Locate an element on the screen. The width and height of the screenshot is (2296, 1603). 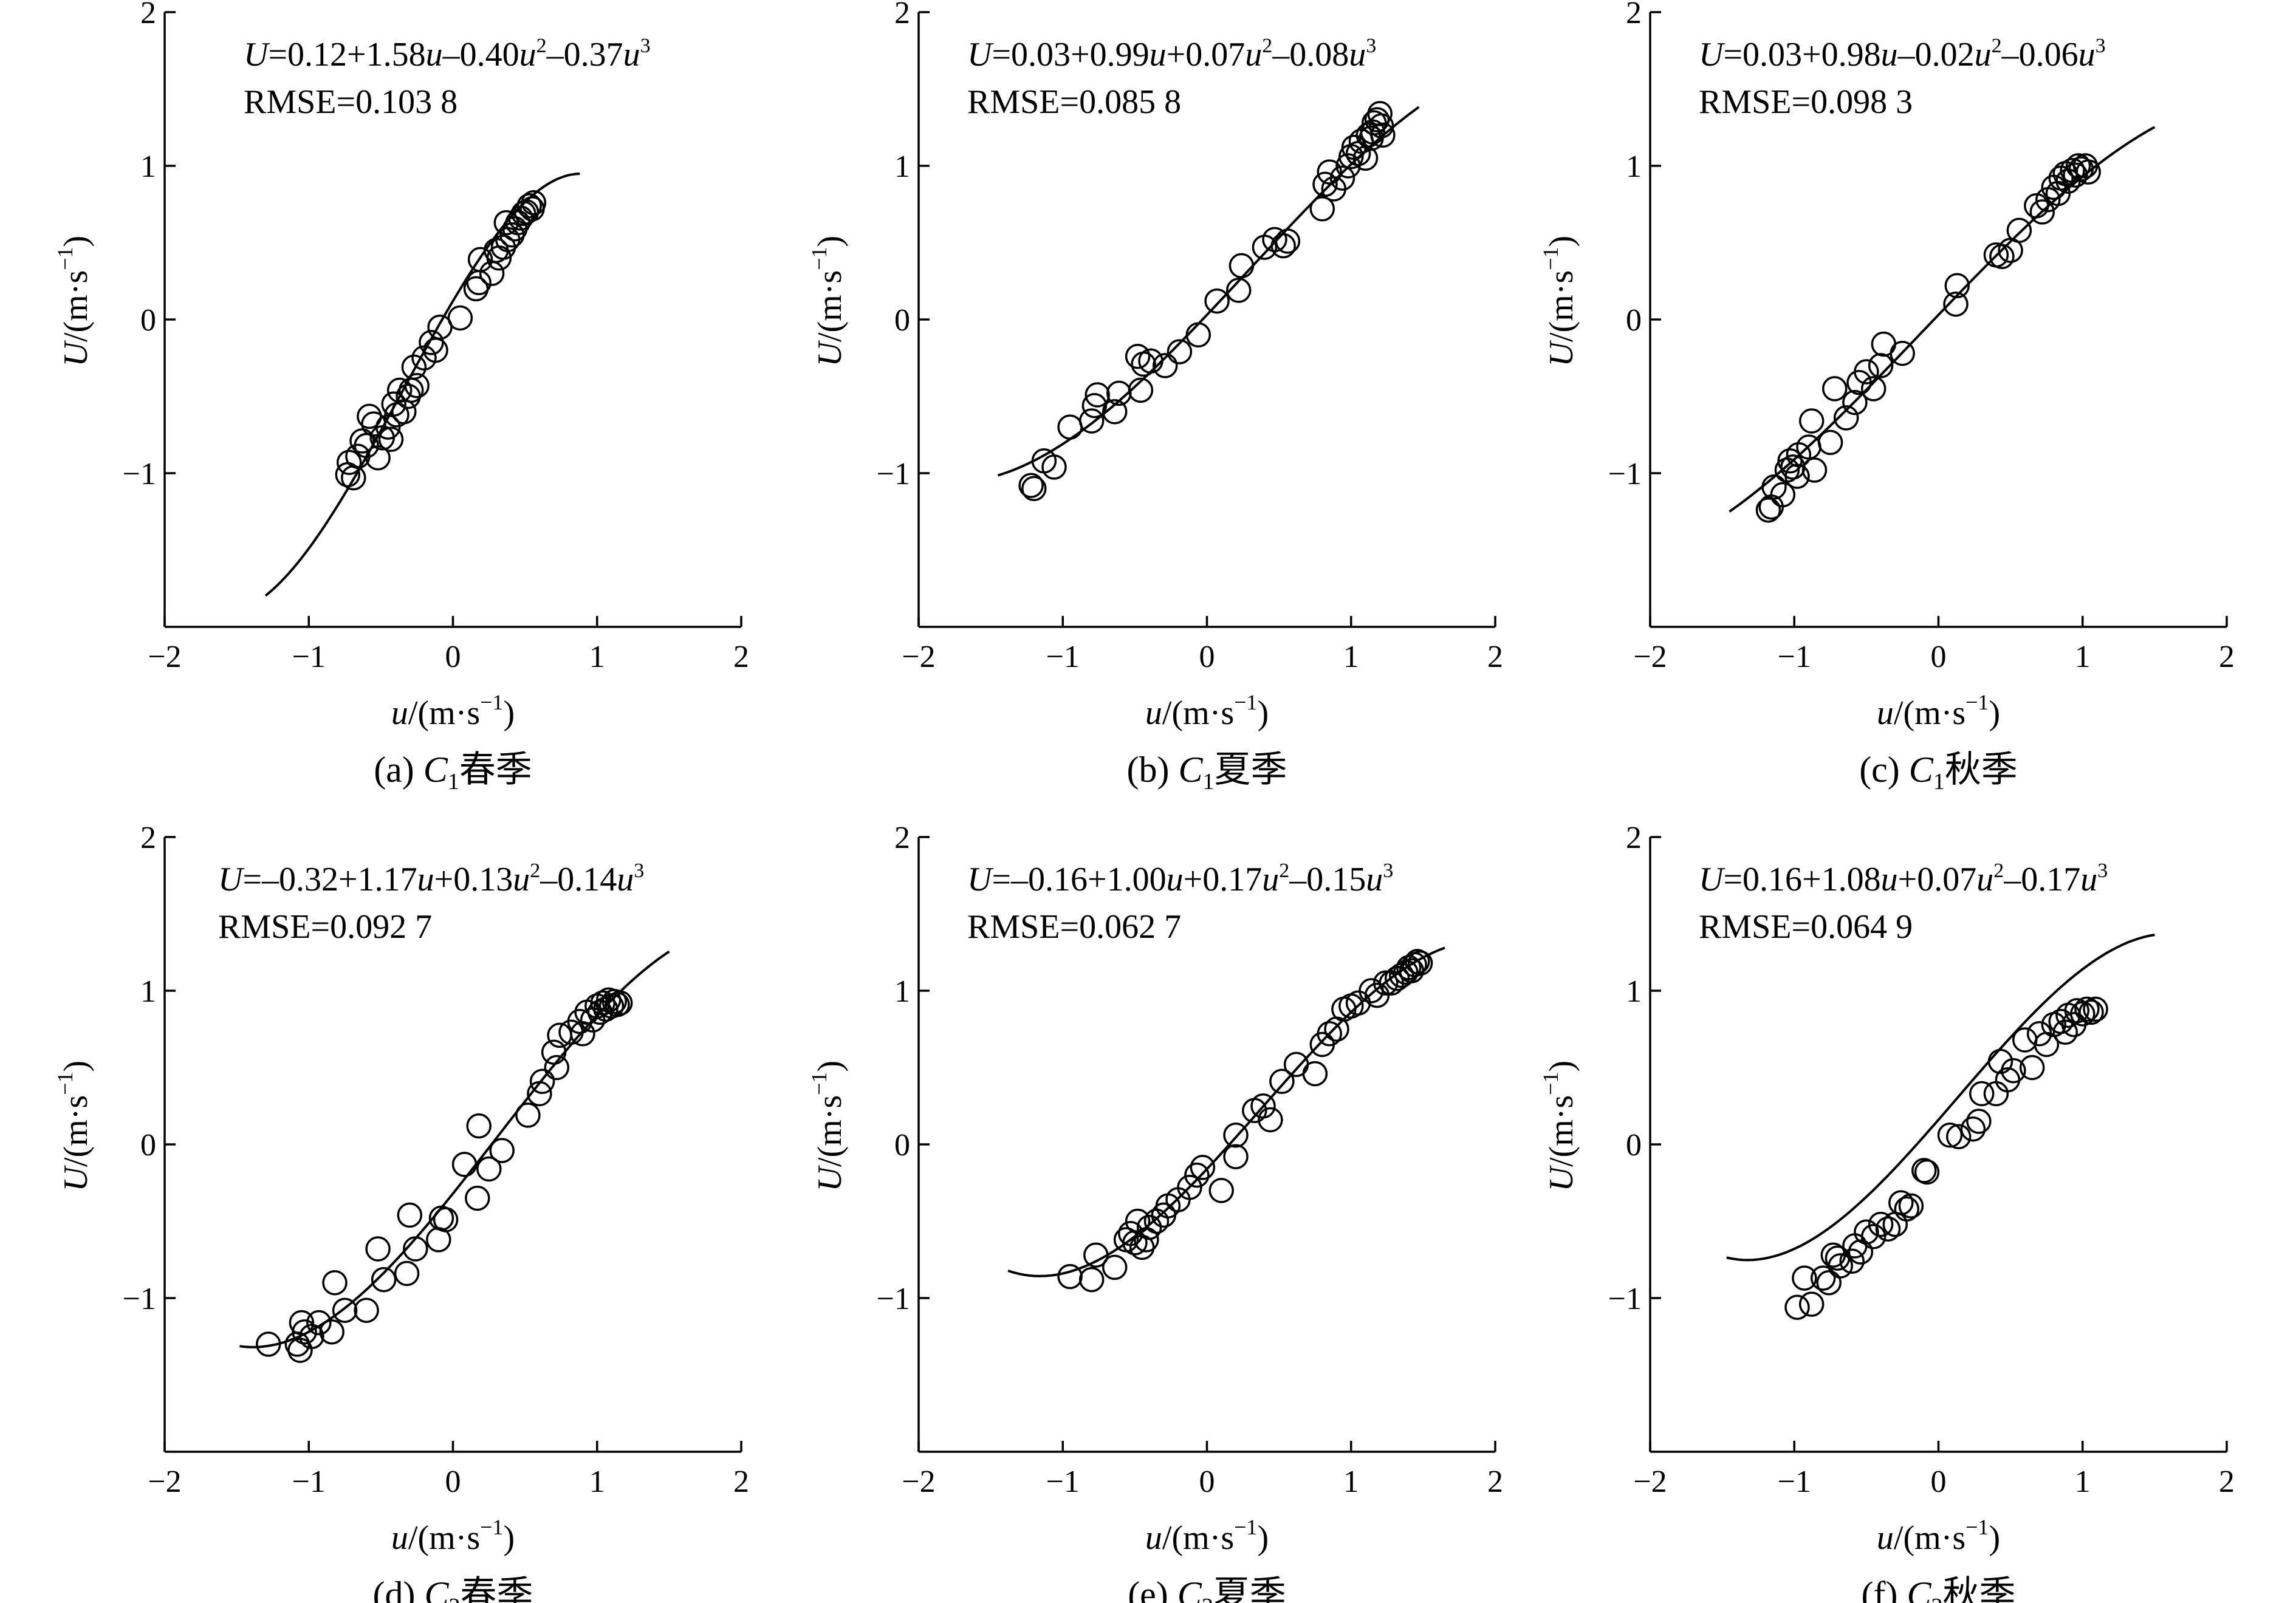
panel-caption: (b) C1夏季 is located at coordinates (1207, 772).